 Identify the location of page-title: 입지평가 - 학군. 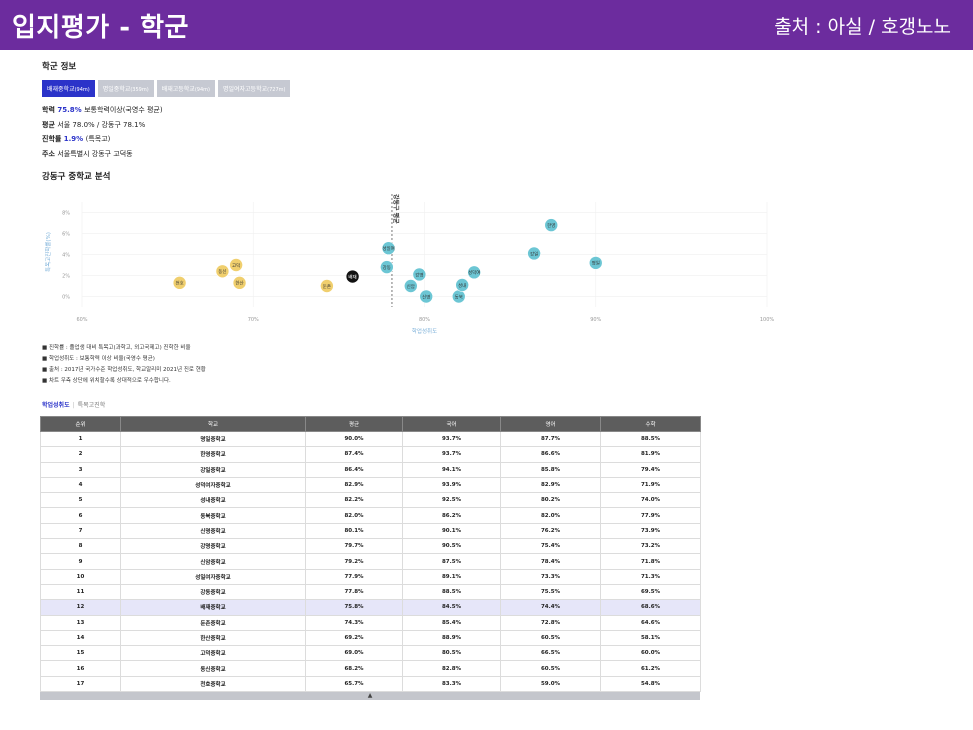
(100, 27).